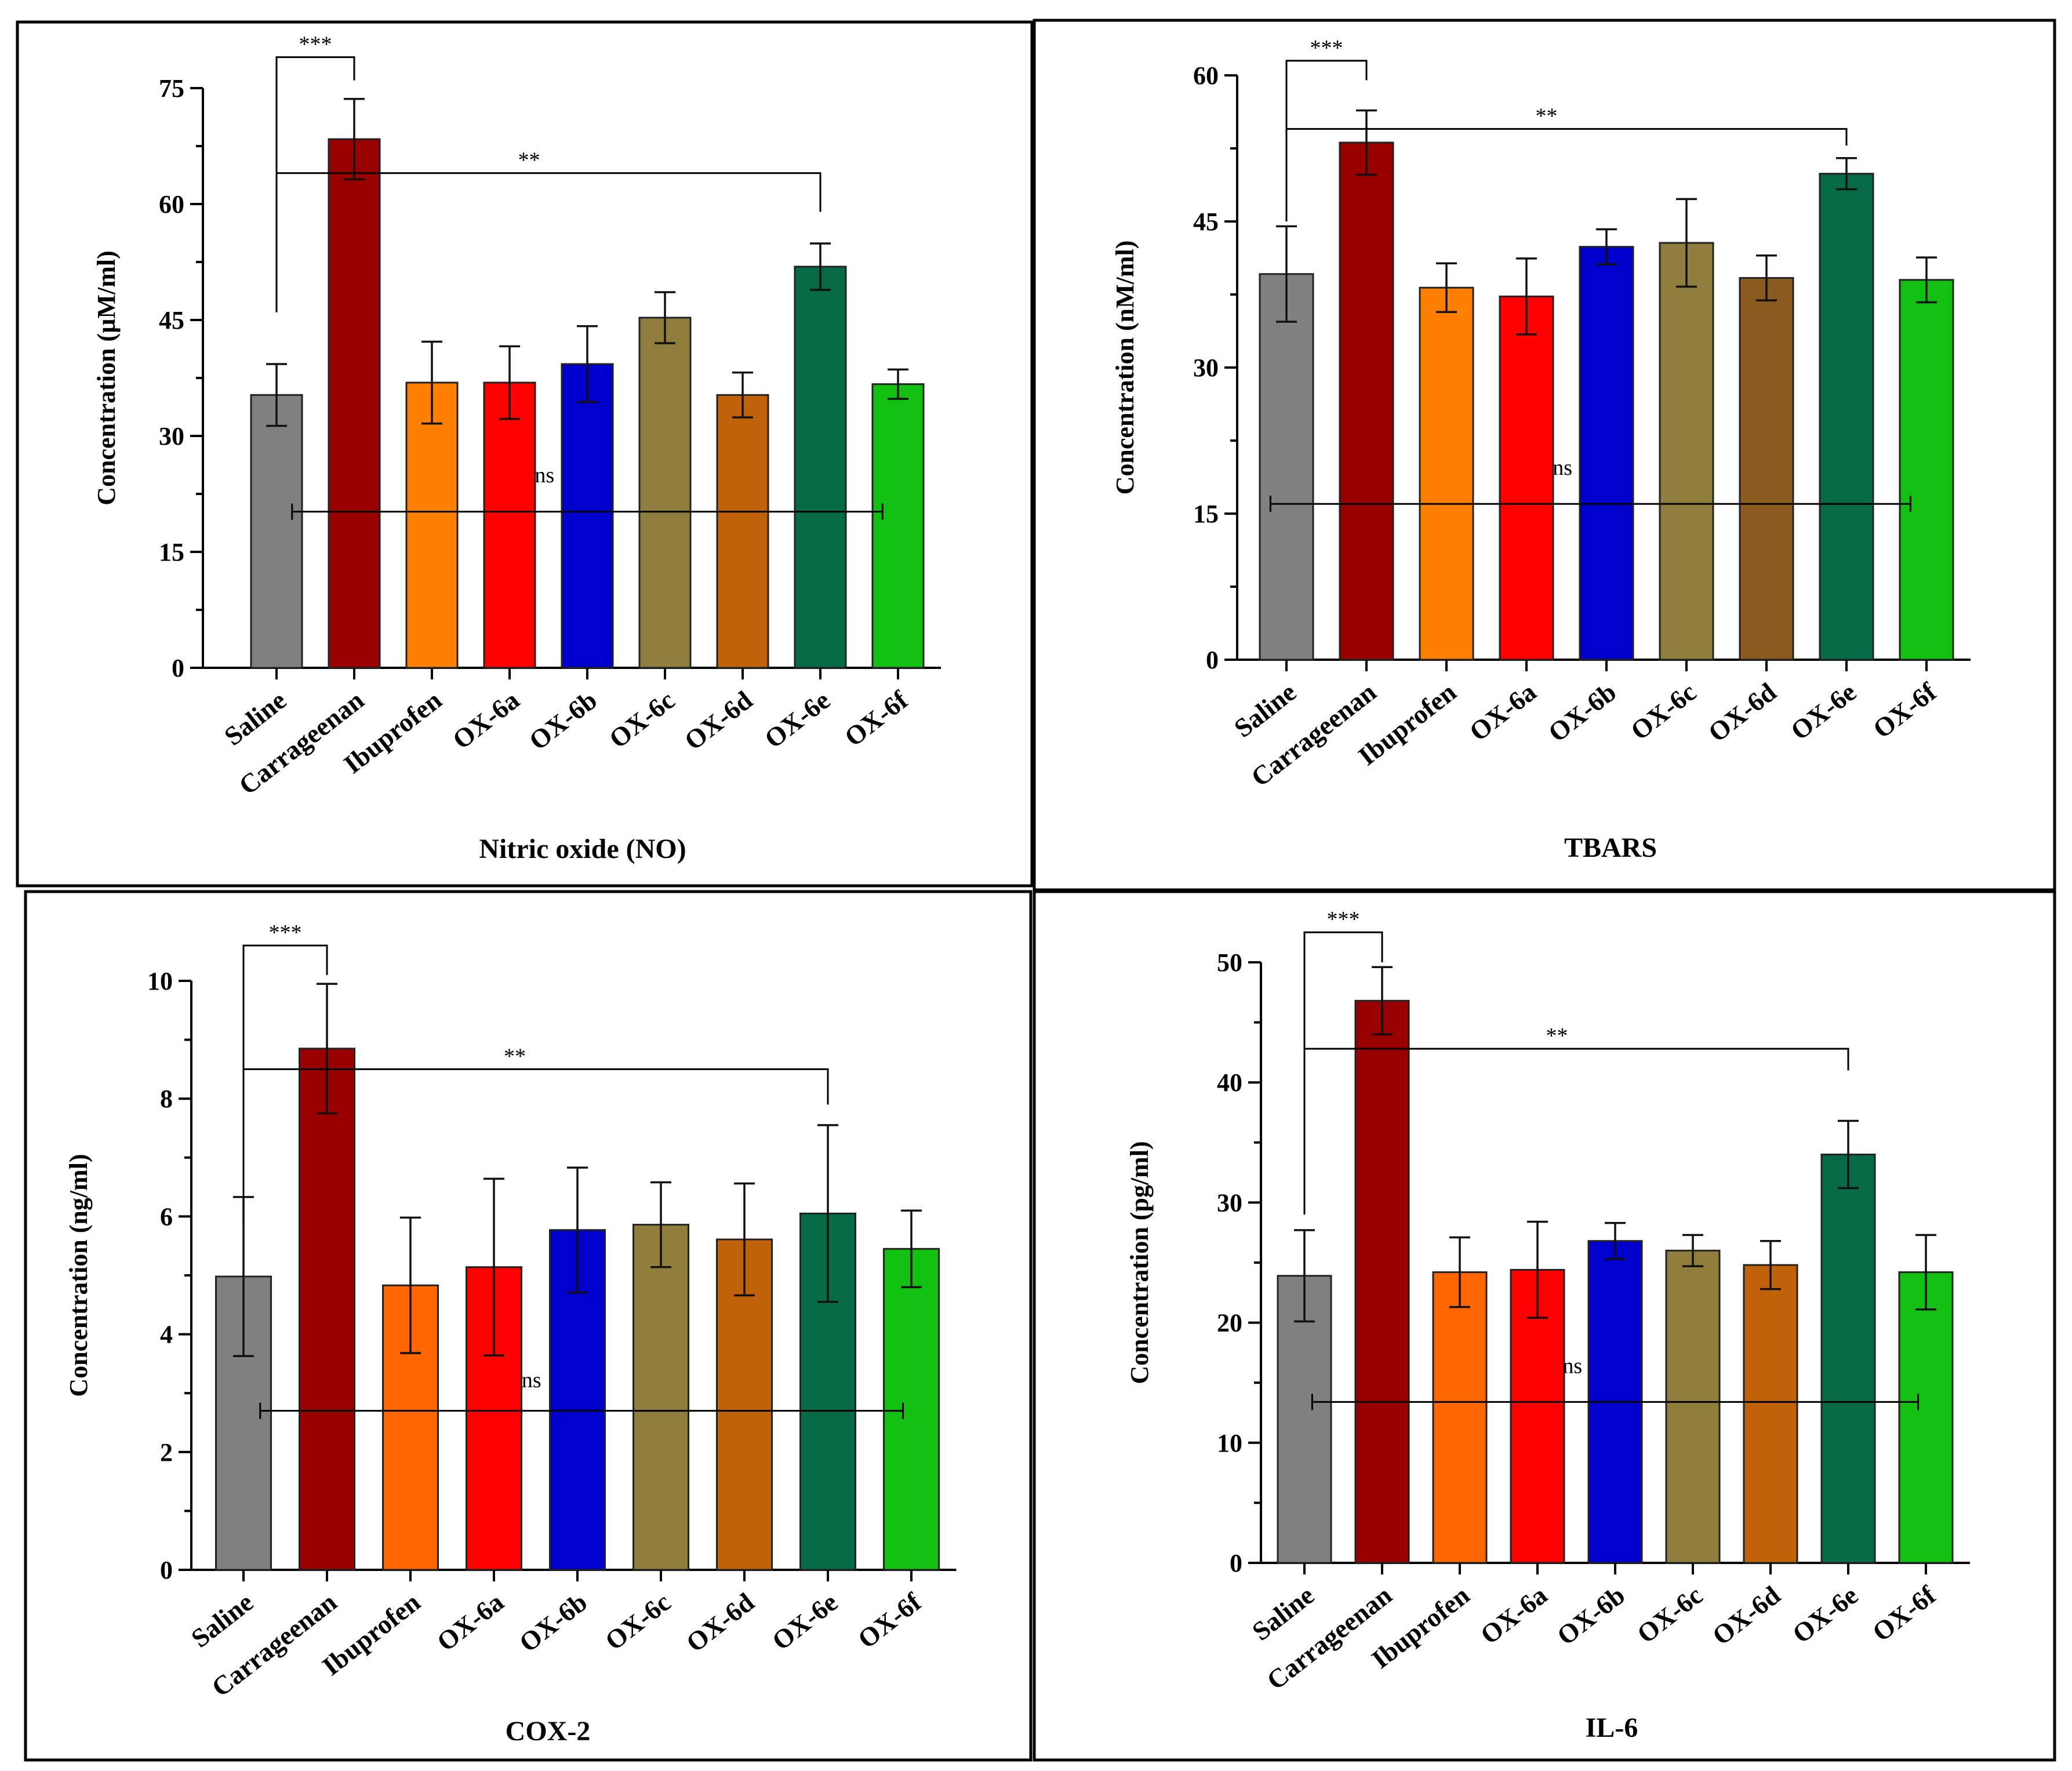 The image size is (2072, 1771). Describe the element at coordinates (1610, 848) in the screenshot. I see `chart-title: TBARS` at that location.